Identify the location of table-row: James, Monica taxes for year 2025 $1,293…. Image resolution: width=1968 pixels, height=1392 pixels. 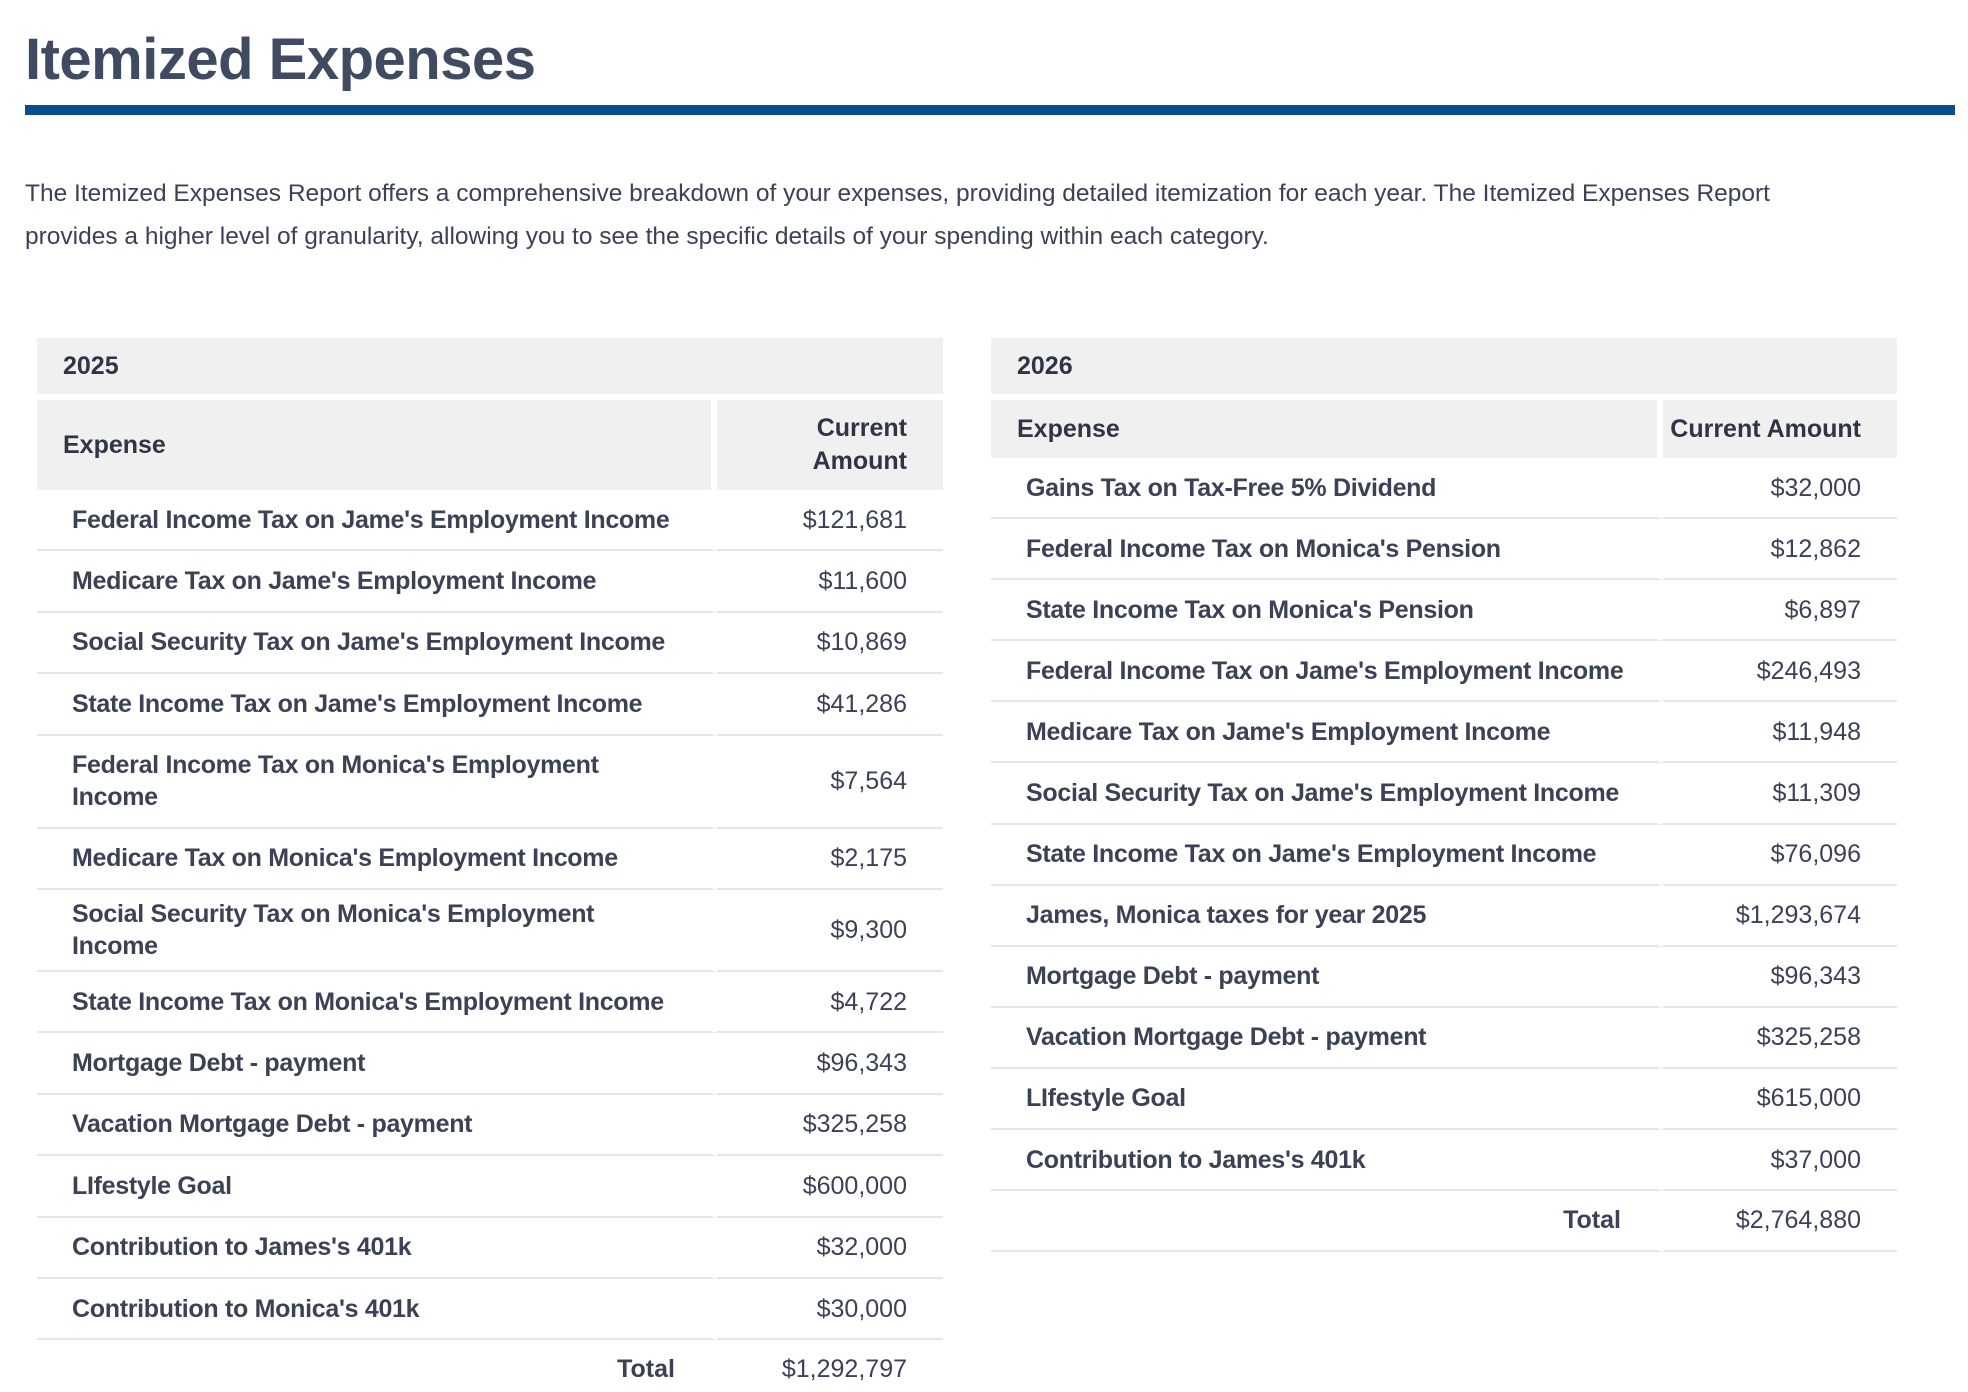
(1444, 916).